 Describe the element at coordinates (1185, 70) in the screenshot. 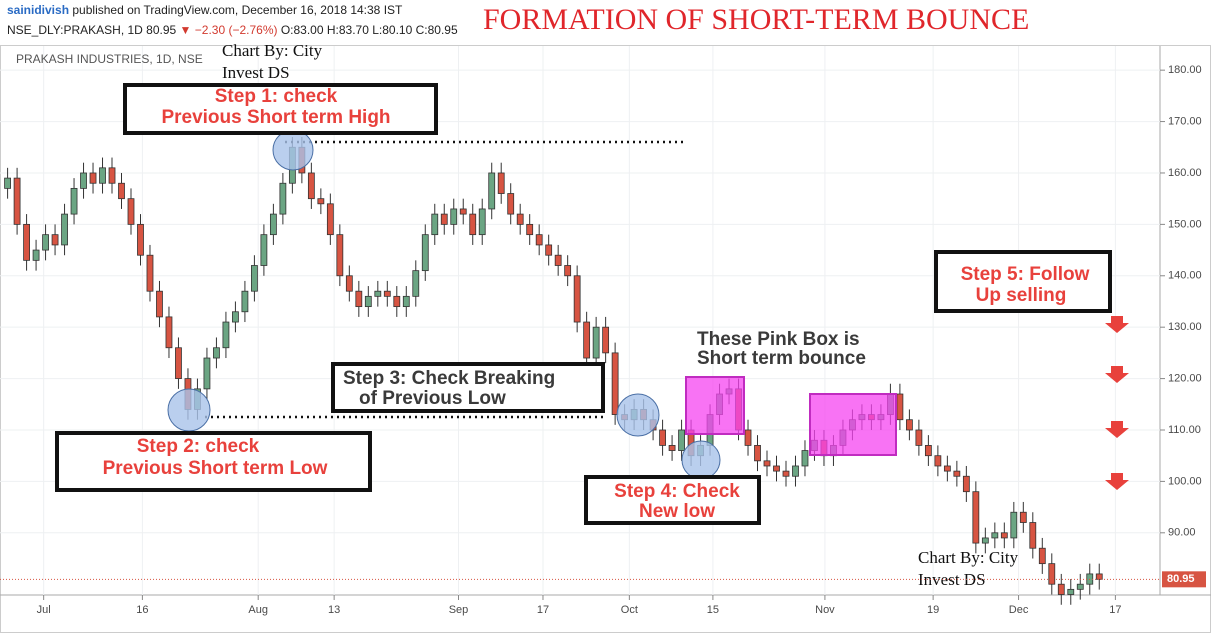

I see `y-tick-label: 180.00` at that location.